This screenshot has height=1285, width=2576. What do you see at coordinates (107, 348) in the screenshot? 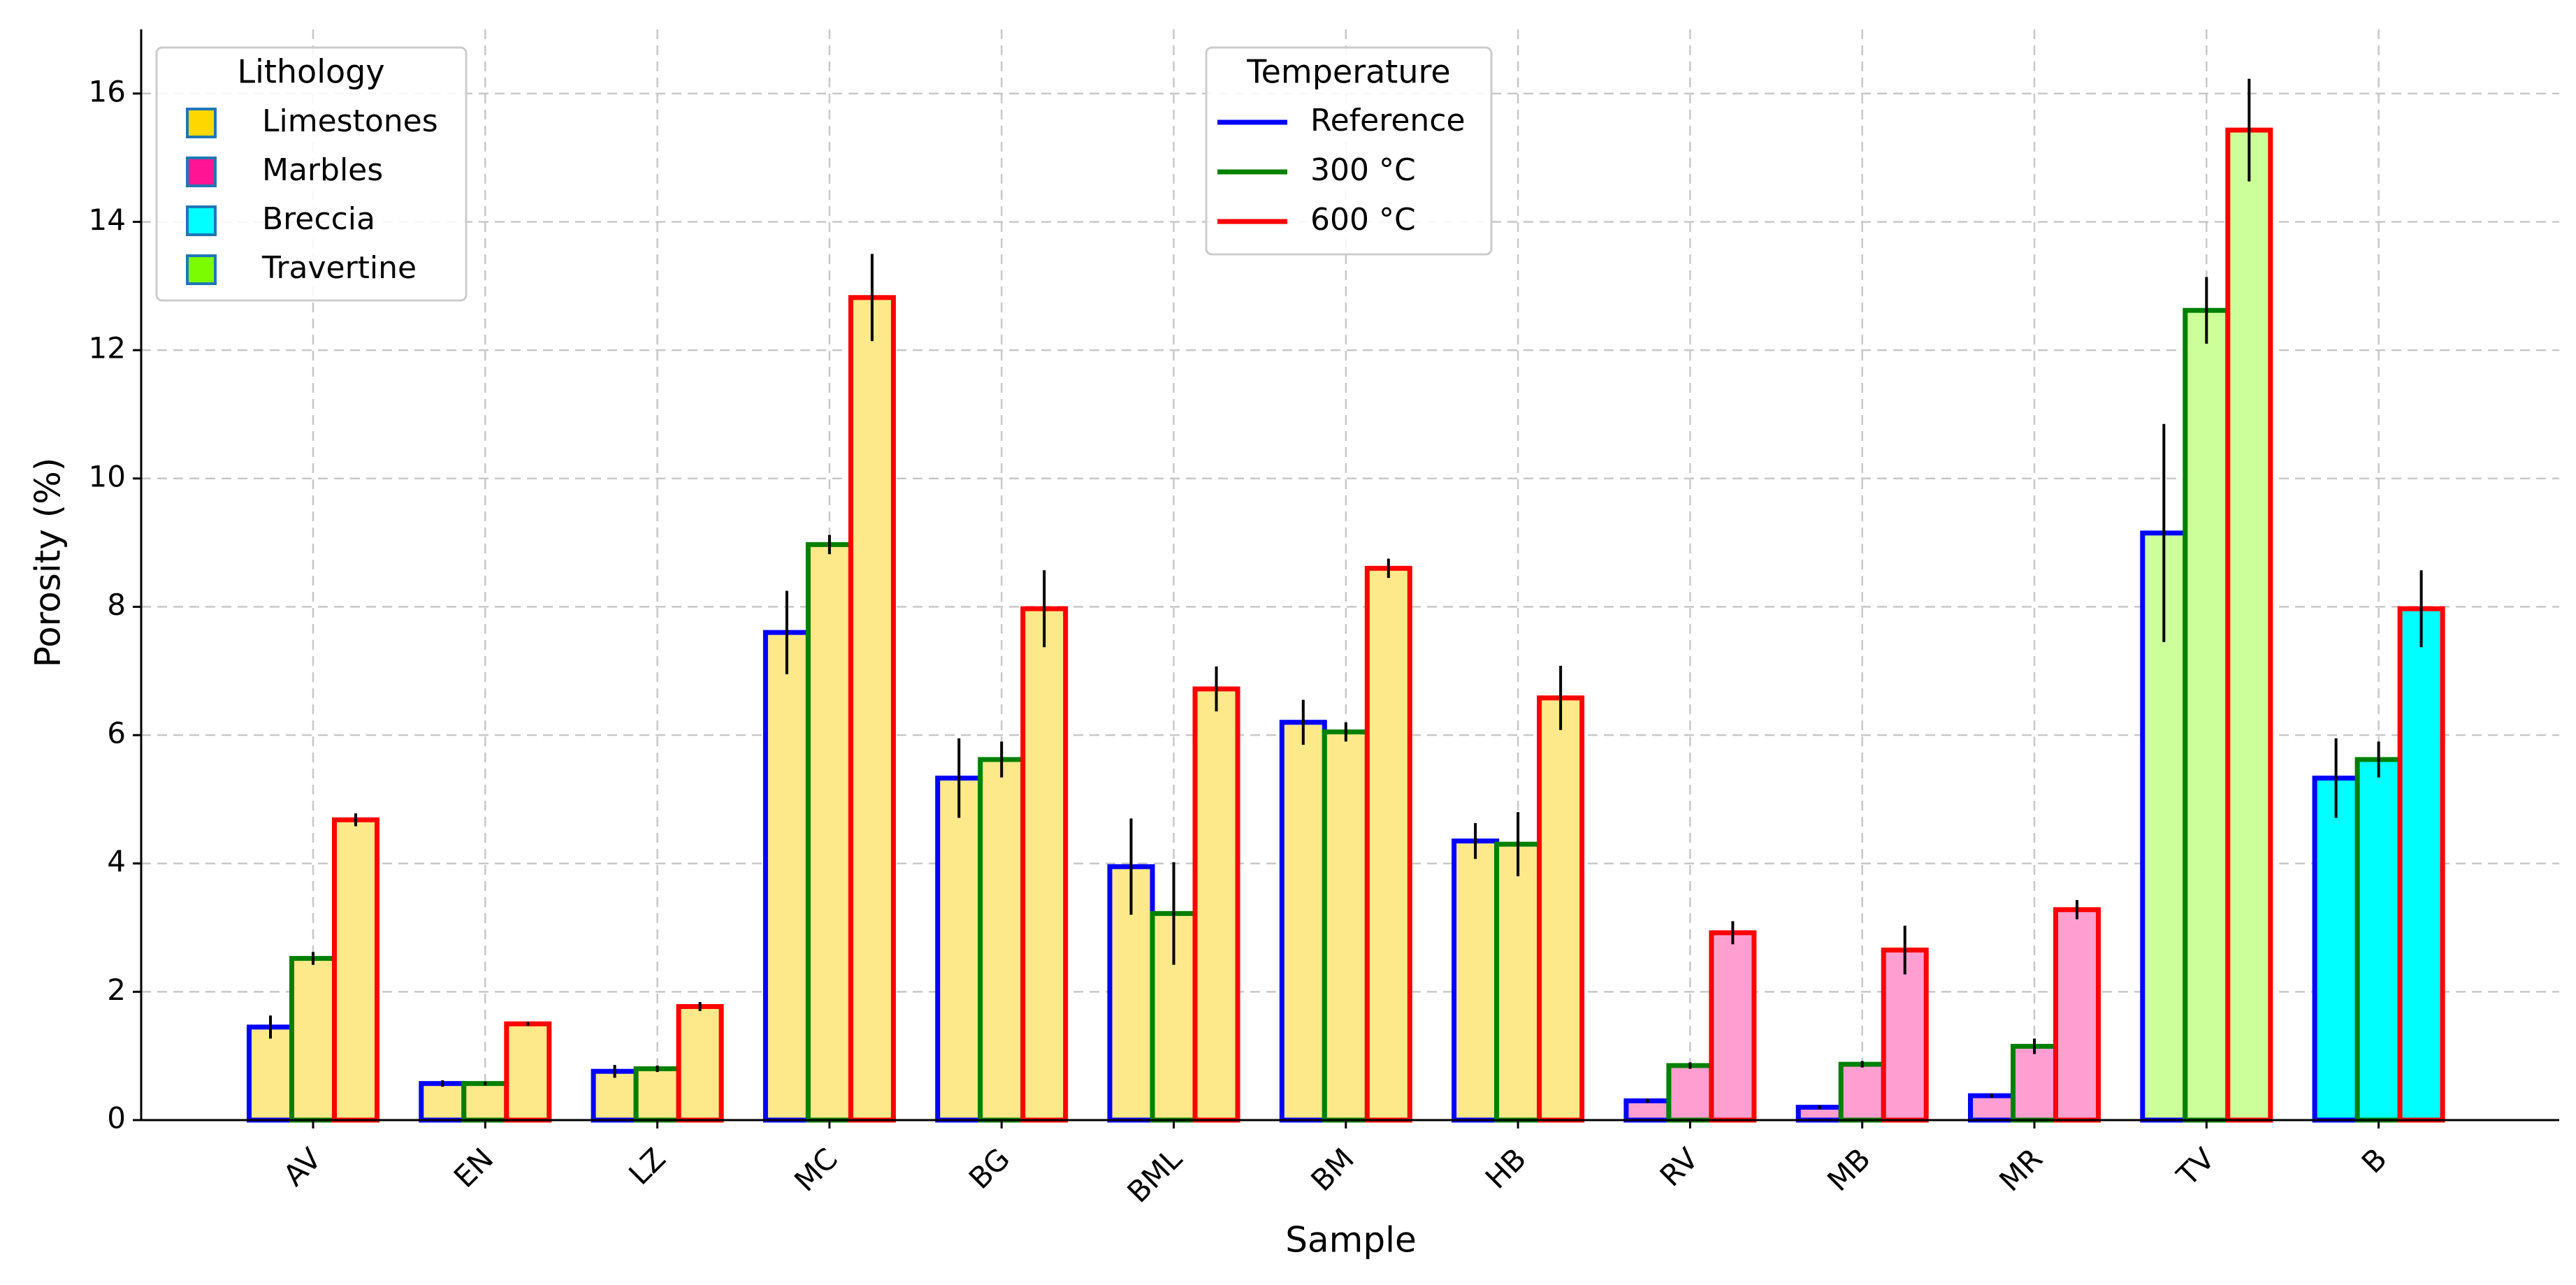
I see `y-tick-label: 12` at bounding box center [107, 348].